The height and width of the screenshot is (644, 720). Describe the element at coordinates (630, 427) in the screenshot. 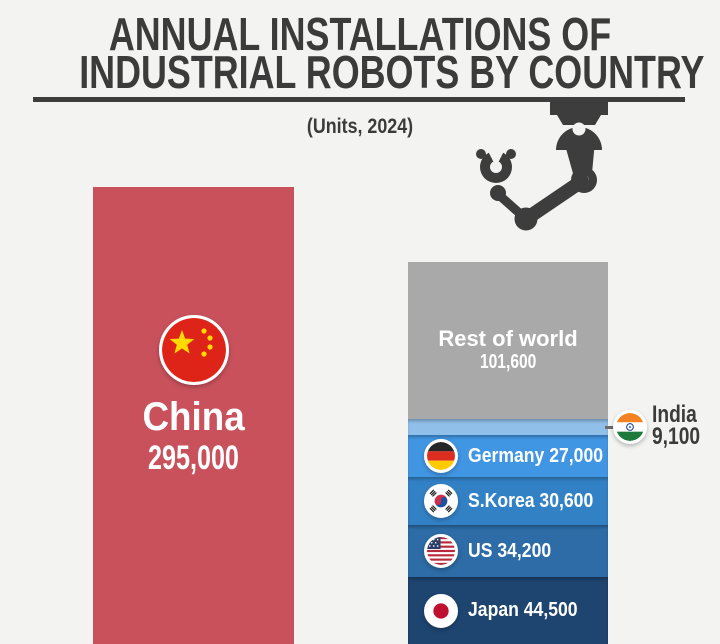

I see `india-flag-icon` at that location.